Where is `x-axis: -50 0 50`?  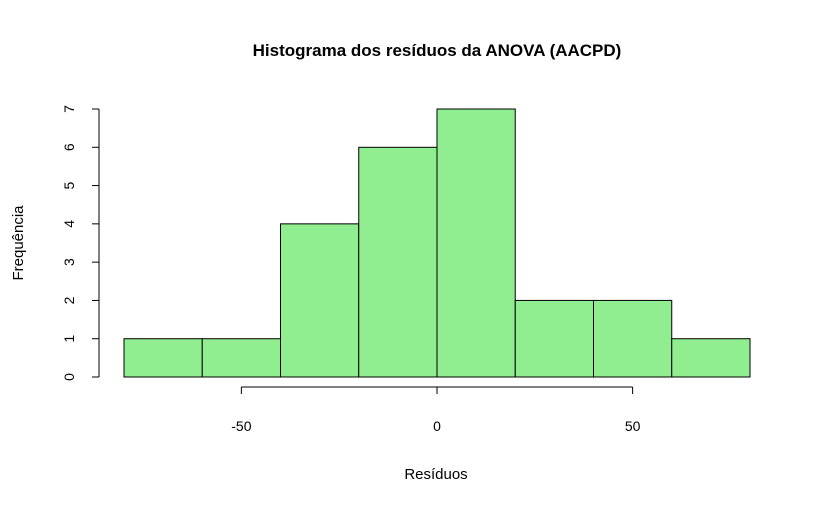 x-axis: -50 0 50 is located at coordinates (436, 410).